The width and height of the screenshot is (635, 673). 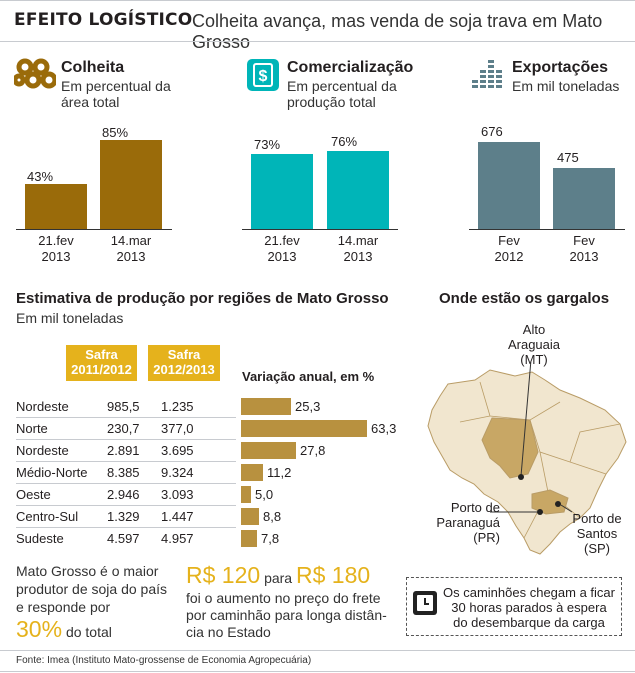 I want to click on variation-label: 8,8, so click(x=272, y=516).